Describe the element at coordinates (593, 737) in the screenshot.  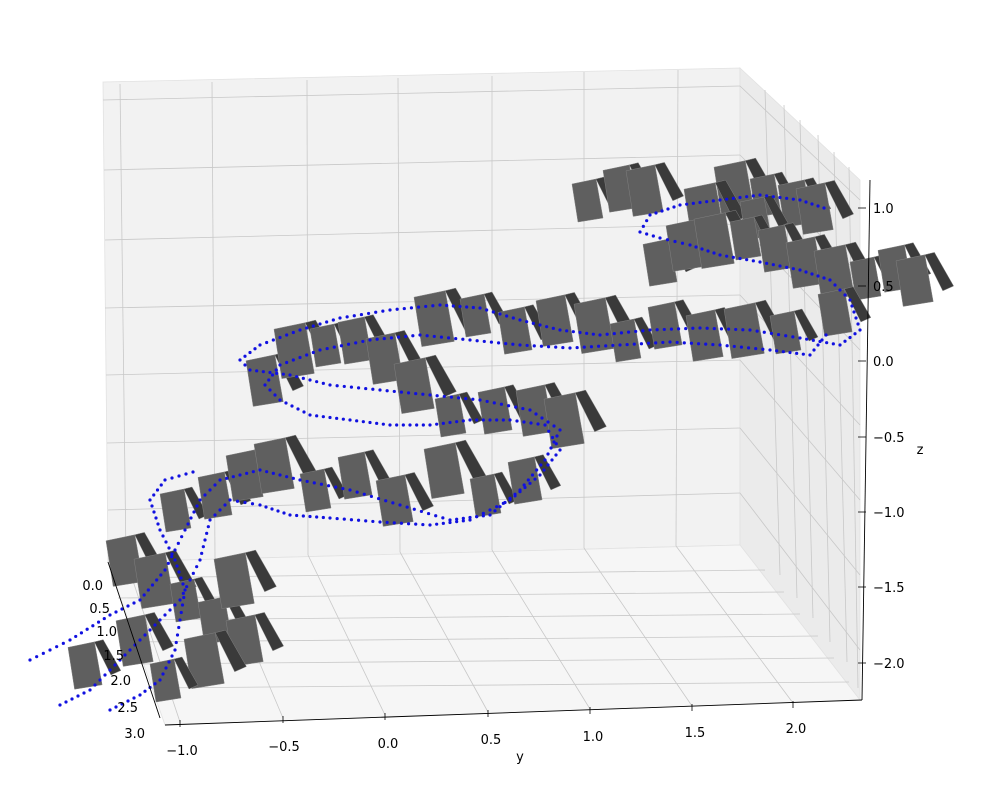
I see `y-tick-label: 1.0` at that location.